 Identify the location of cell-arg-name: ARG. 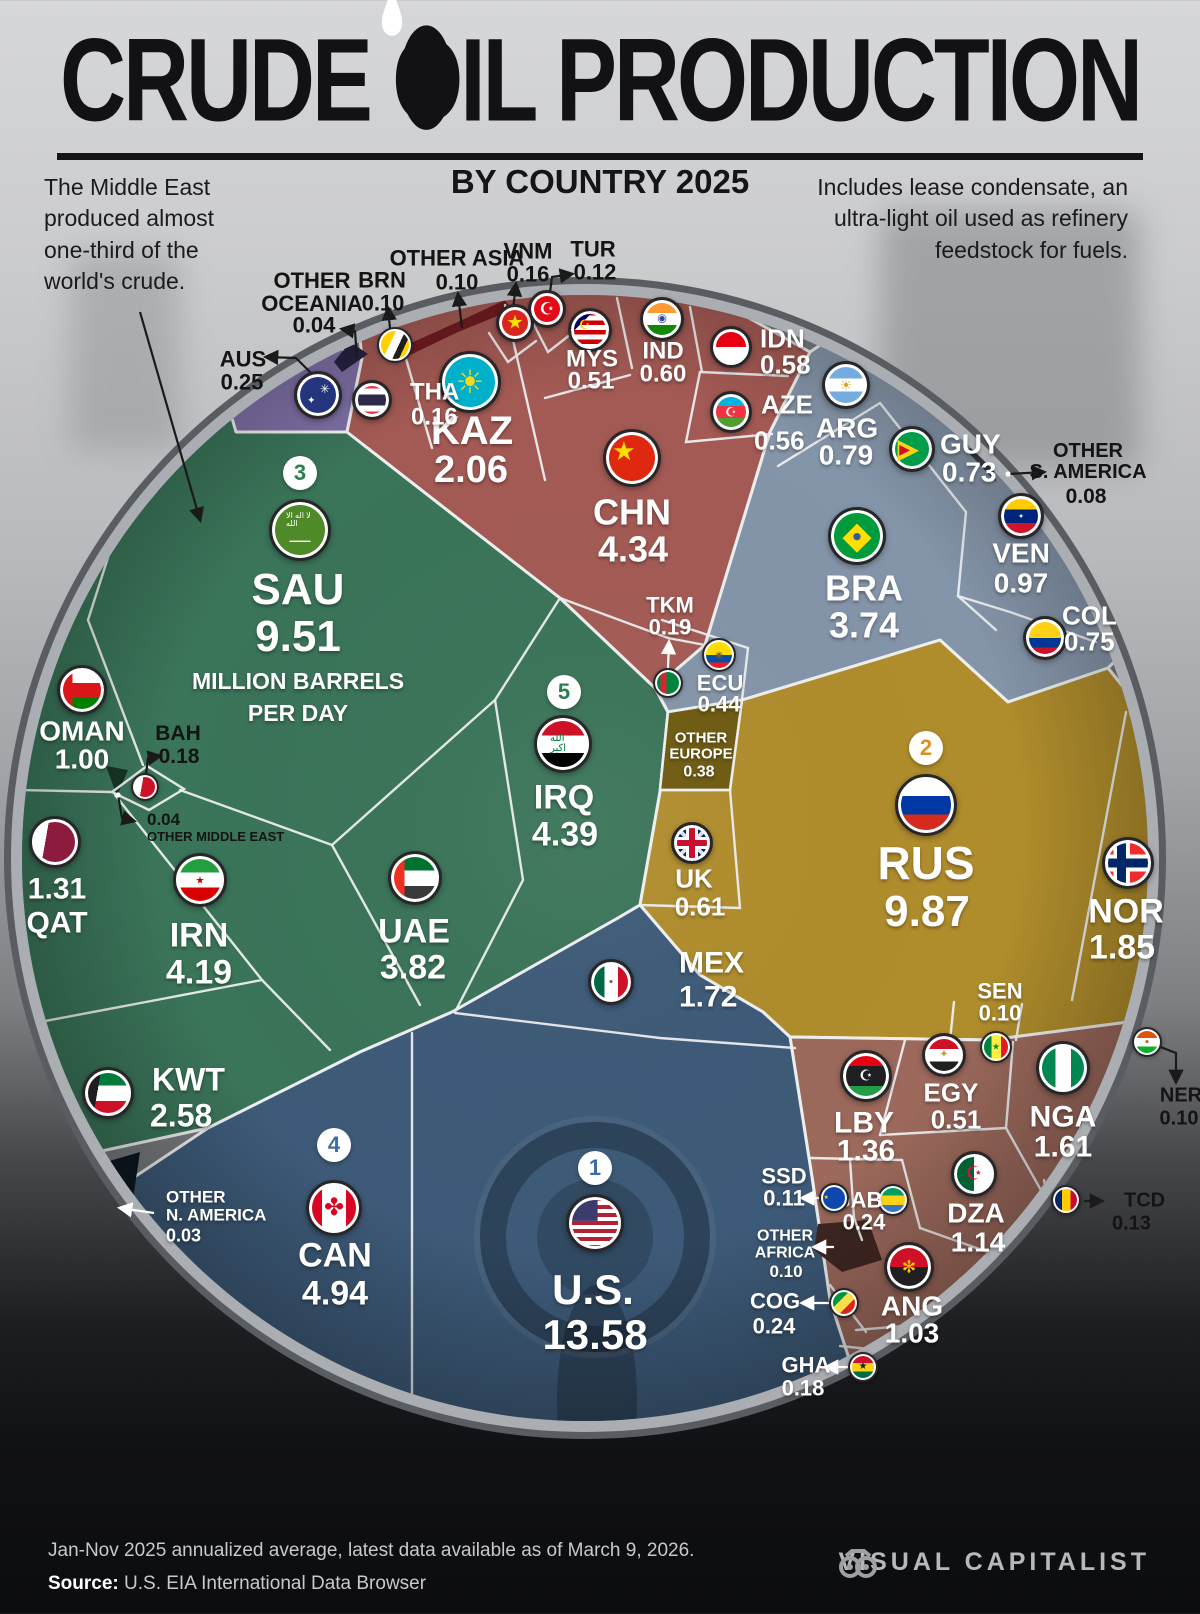
(847, 428).